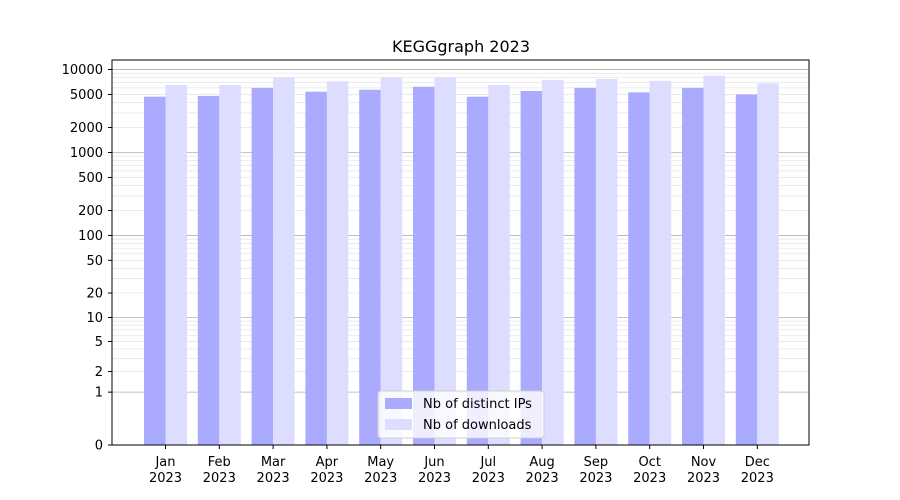 This screenshot has height=500, width=900. Describe the element at coordinates (433, 462) in the screenshot. I see `x-tick-label-month: Jun` at that location.